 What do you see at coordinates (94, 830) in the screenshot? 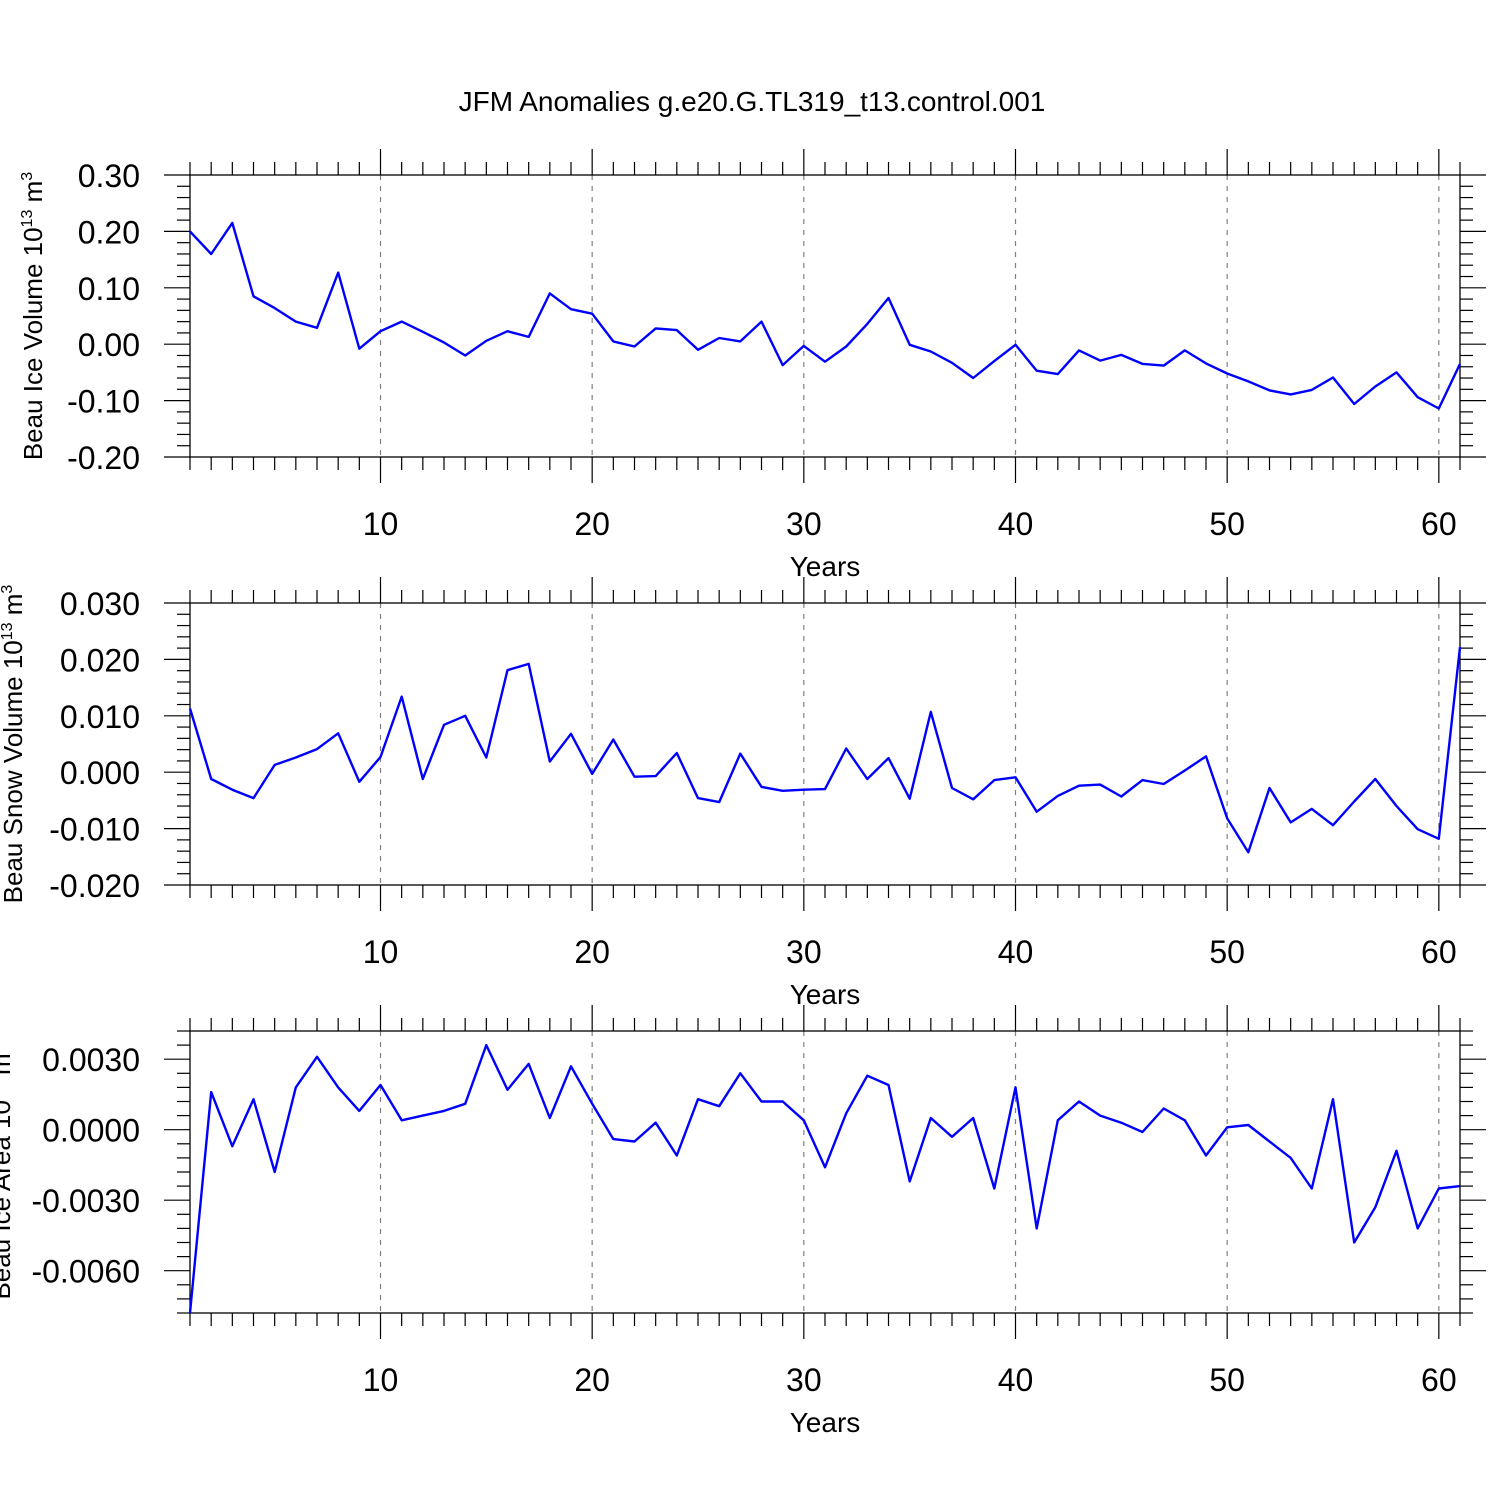
I see `y-tick-label: -0.010` at bounding box center [94, 830].